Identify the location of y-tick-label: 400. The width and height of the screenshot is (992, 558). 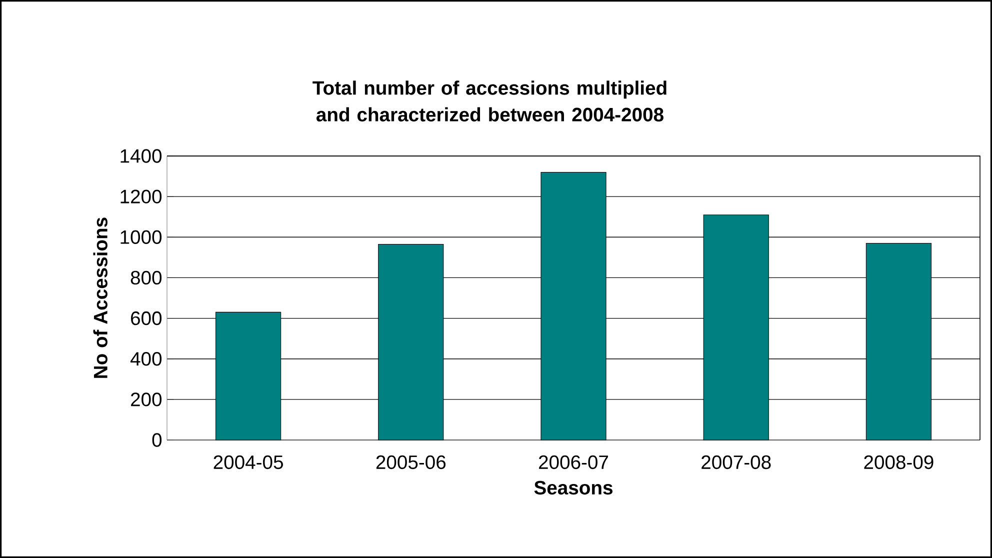
(146, 359).